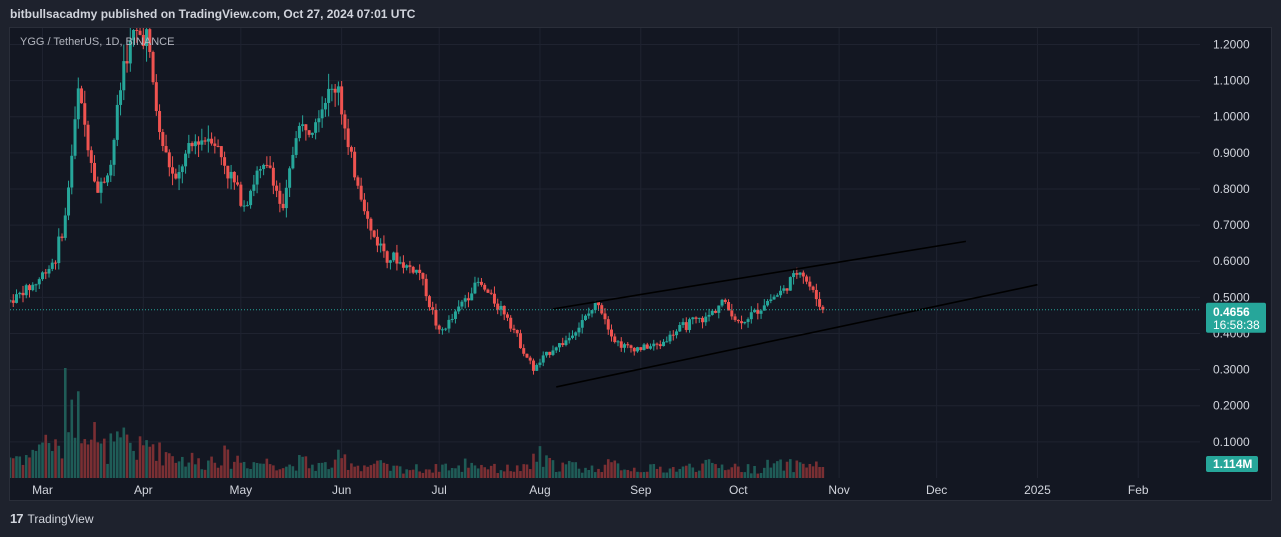 This screenshot has width=1281, height=537. What do you see at coordinates (1231, 442) in the screenshot?
I see `y-tick-label: 0.1000` at bounding box center [1231, 442].